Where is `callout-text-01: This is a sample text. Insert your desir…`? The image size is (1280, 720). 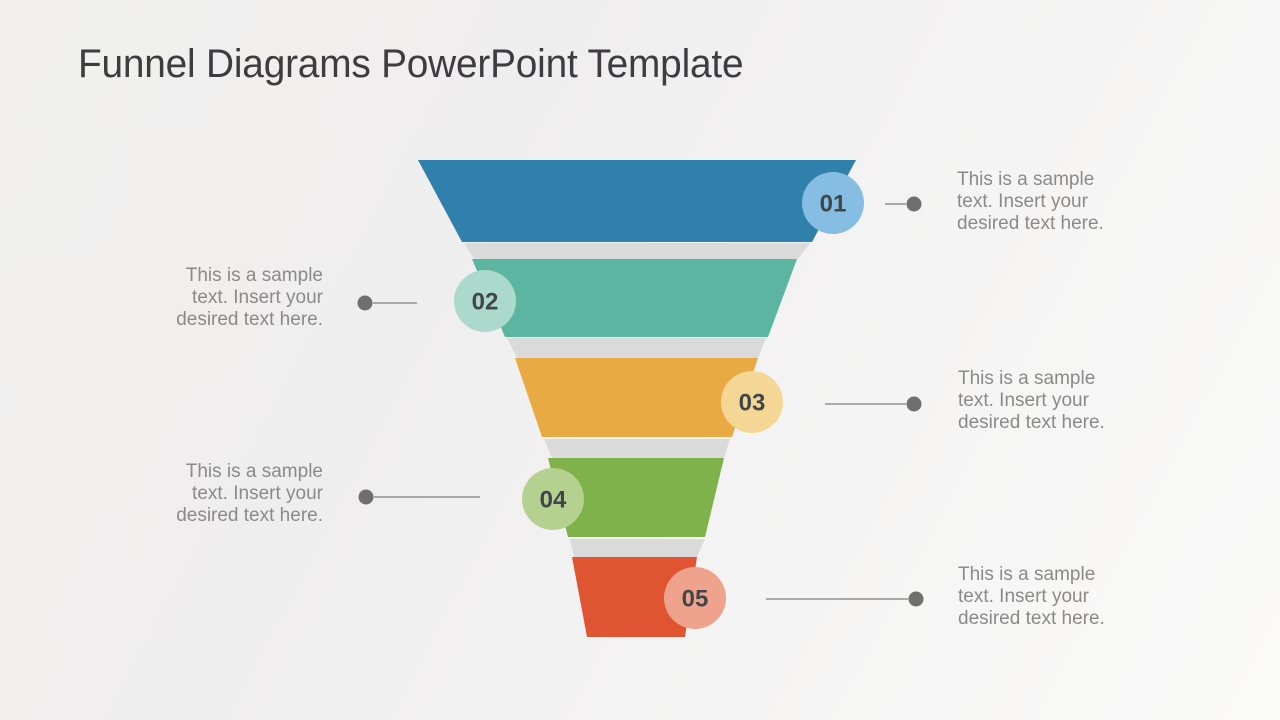 callout-text-01: This is a sample text. Insert your desir… is located at coordinates (1059, 202).